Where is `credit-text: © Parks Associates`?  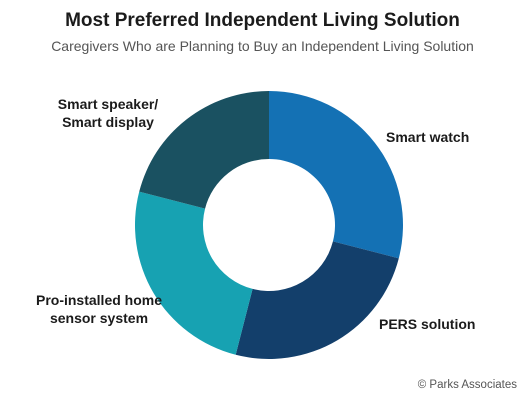
credit-text: © Parks Associates is located at coordinates (467, 385).